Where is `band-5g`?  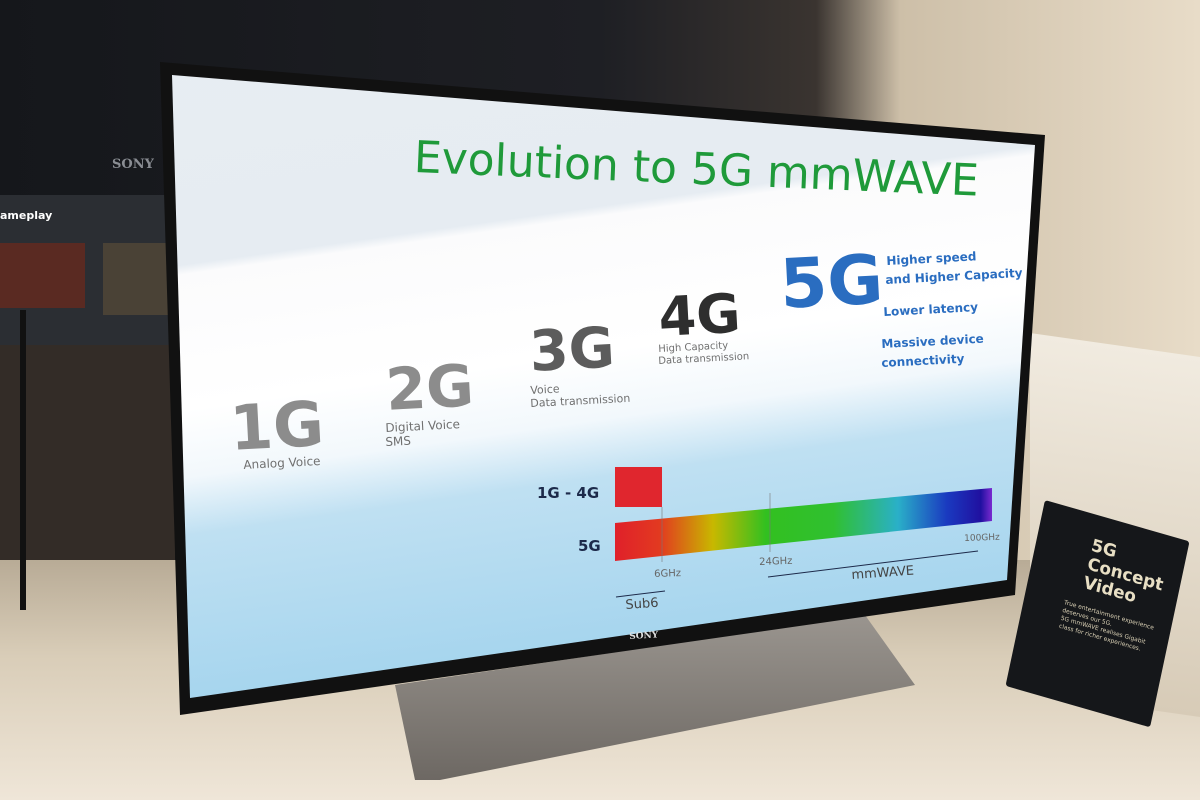 band-5g is located at coordinates (803, 524).